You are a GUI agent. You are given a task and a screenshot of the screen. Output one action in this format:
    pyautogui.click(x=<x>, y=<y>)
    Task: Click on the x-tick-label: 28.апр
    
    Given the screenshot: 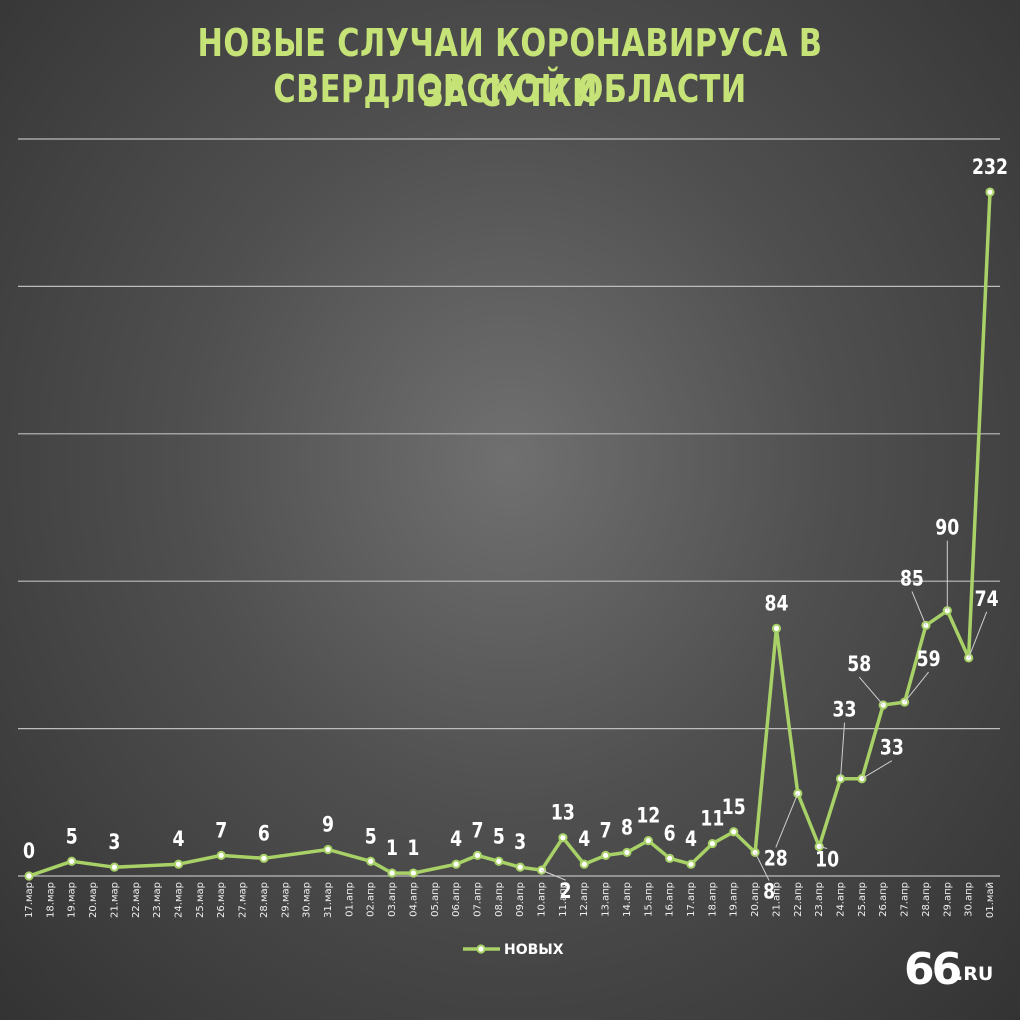 What is the action you would take?
    pyautogui.click(x=926, y=899)
    